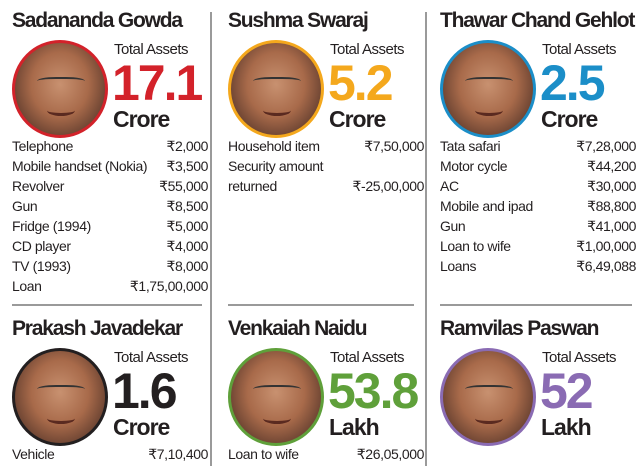 This screenshot has width=640, height=466. What do you see at coordinates (97, 20) in the screenshot?
I see `minister-name: Sadananda Gowda` at bounding box center [97, 20].